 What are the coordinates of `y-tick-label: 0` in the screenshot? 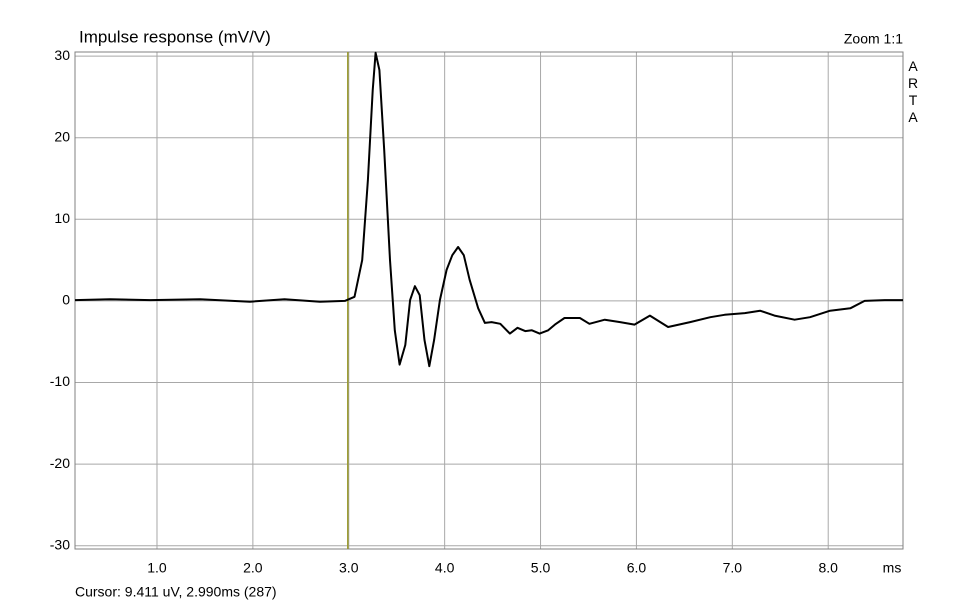 It's located at (66, 300).